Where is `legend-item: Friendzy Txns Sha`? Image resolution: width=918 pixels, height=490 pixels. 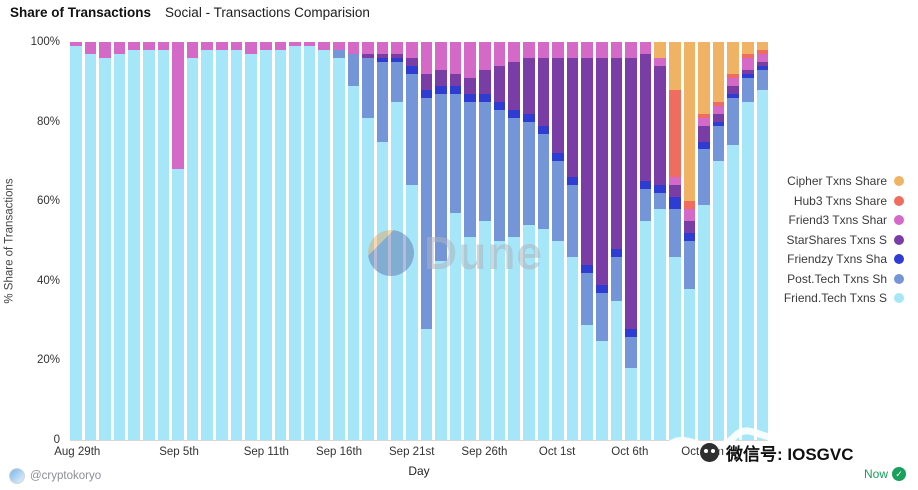 legend-item: Friendzy Txns Sha is located at coordinates (844, 259).